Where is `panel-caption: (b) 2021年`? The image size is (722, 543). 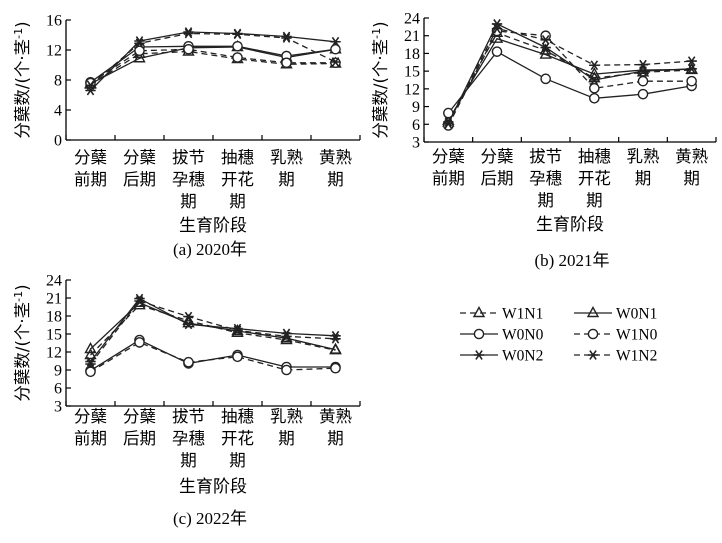 panel-caption: (b) 2021年 is located at coordinates (571, 260).